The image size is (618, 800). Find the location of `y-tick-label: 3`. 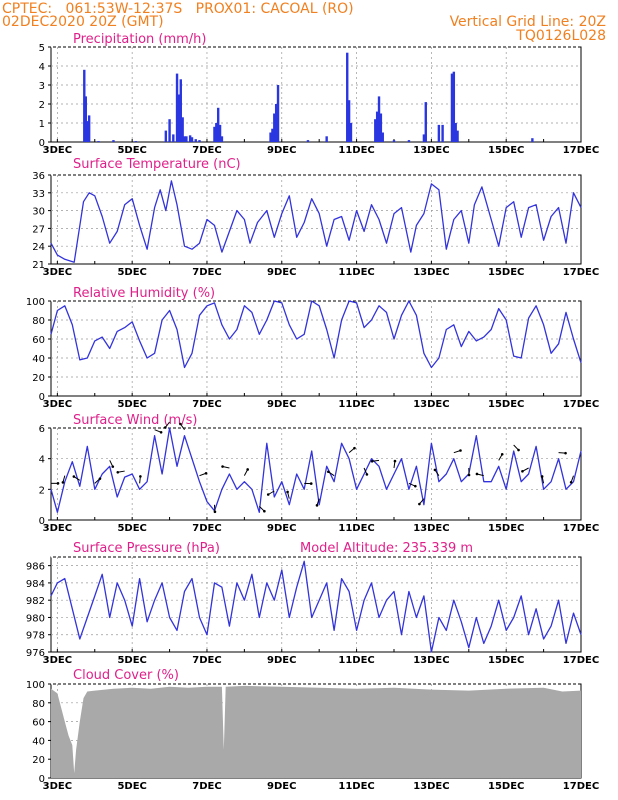

y-tick-label: 3 is located at coordinates (42, 86).